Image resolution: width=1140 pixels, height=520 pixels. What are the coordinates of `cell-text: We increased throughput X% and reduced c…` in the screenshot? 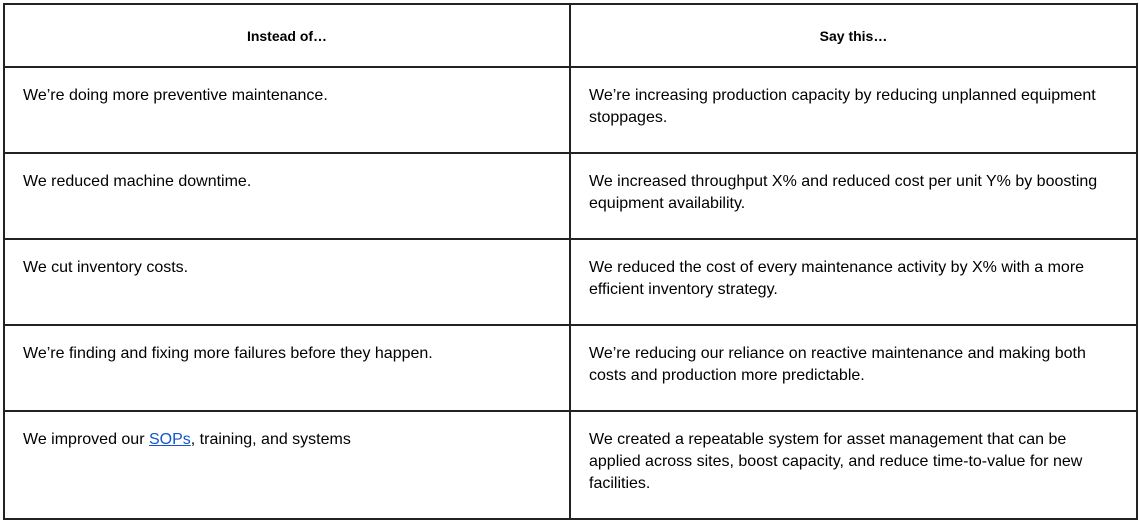 It's located at (843, 192).